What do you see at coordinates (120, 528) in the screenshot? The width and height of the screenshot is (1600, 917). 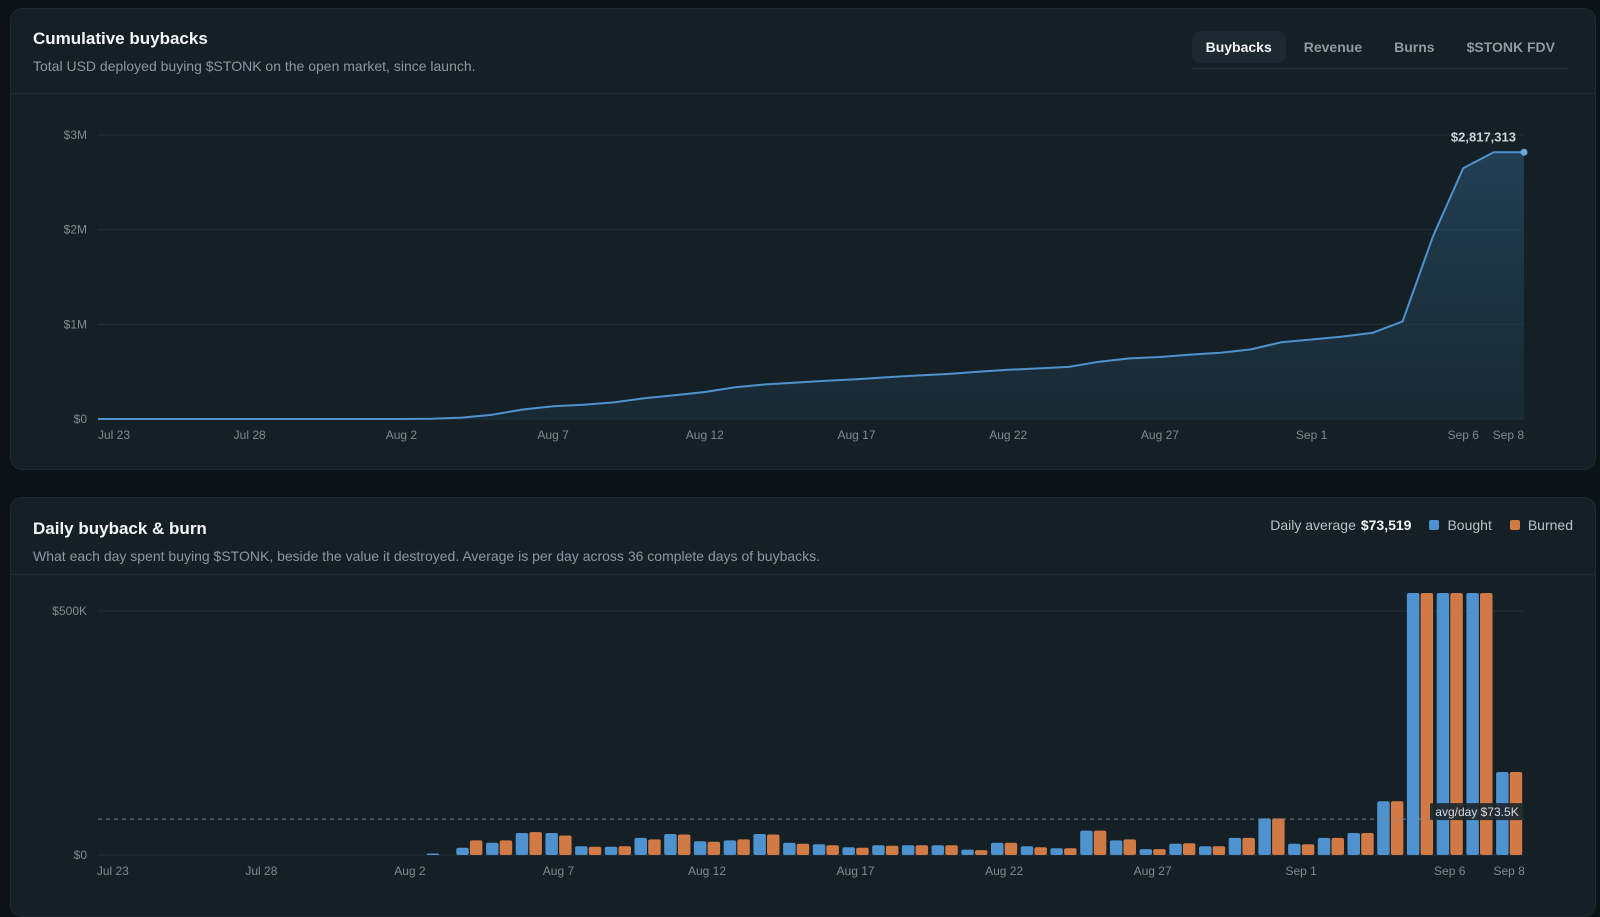 I see `daily-title: Daily buyback & burn` at bounding box center [120, 528].